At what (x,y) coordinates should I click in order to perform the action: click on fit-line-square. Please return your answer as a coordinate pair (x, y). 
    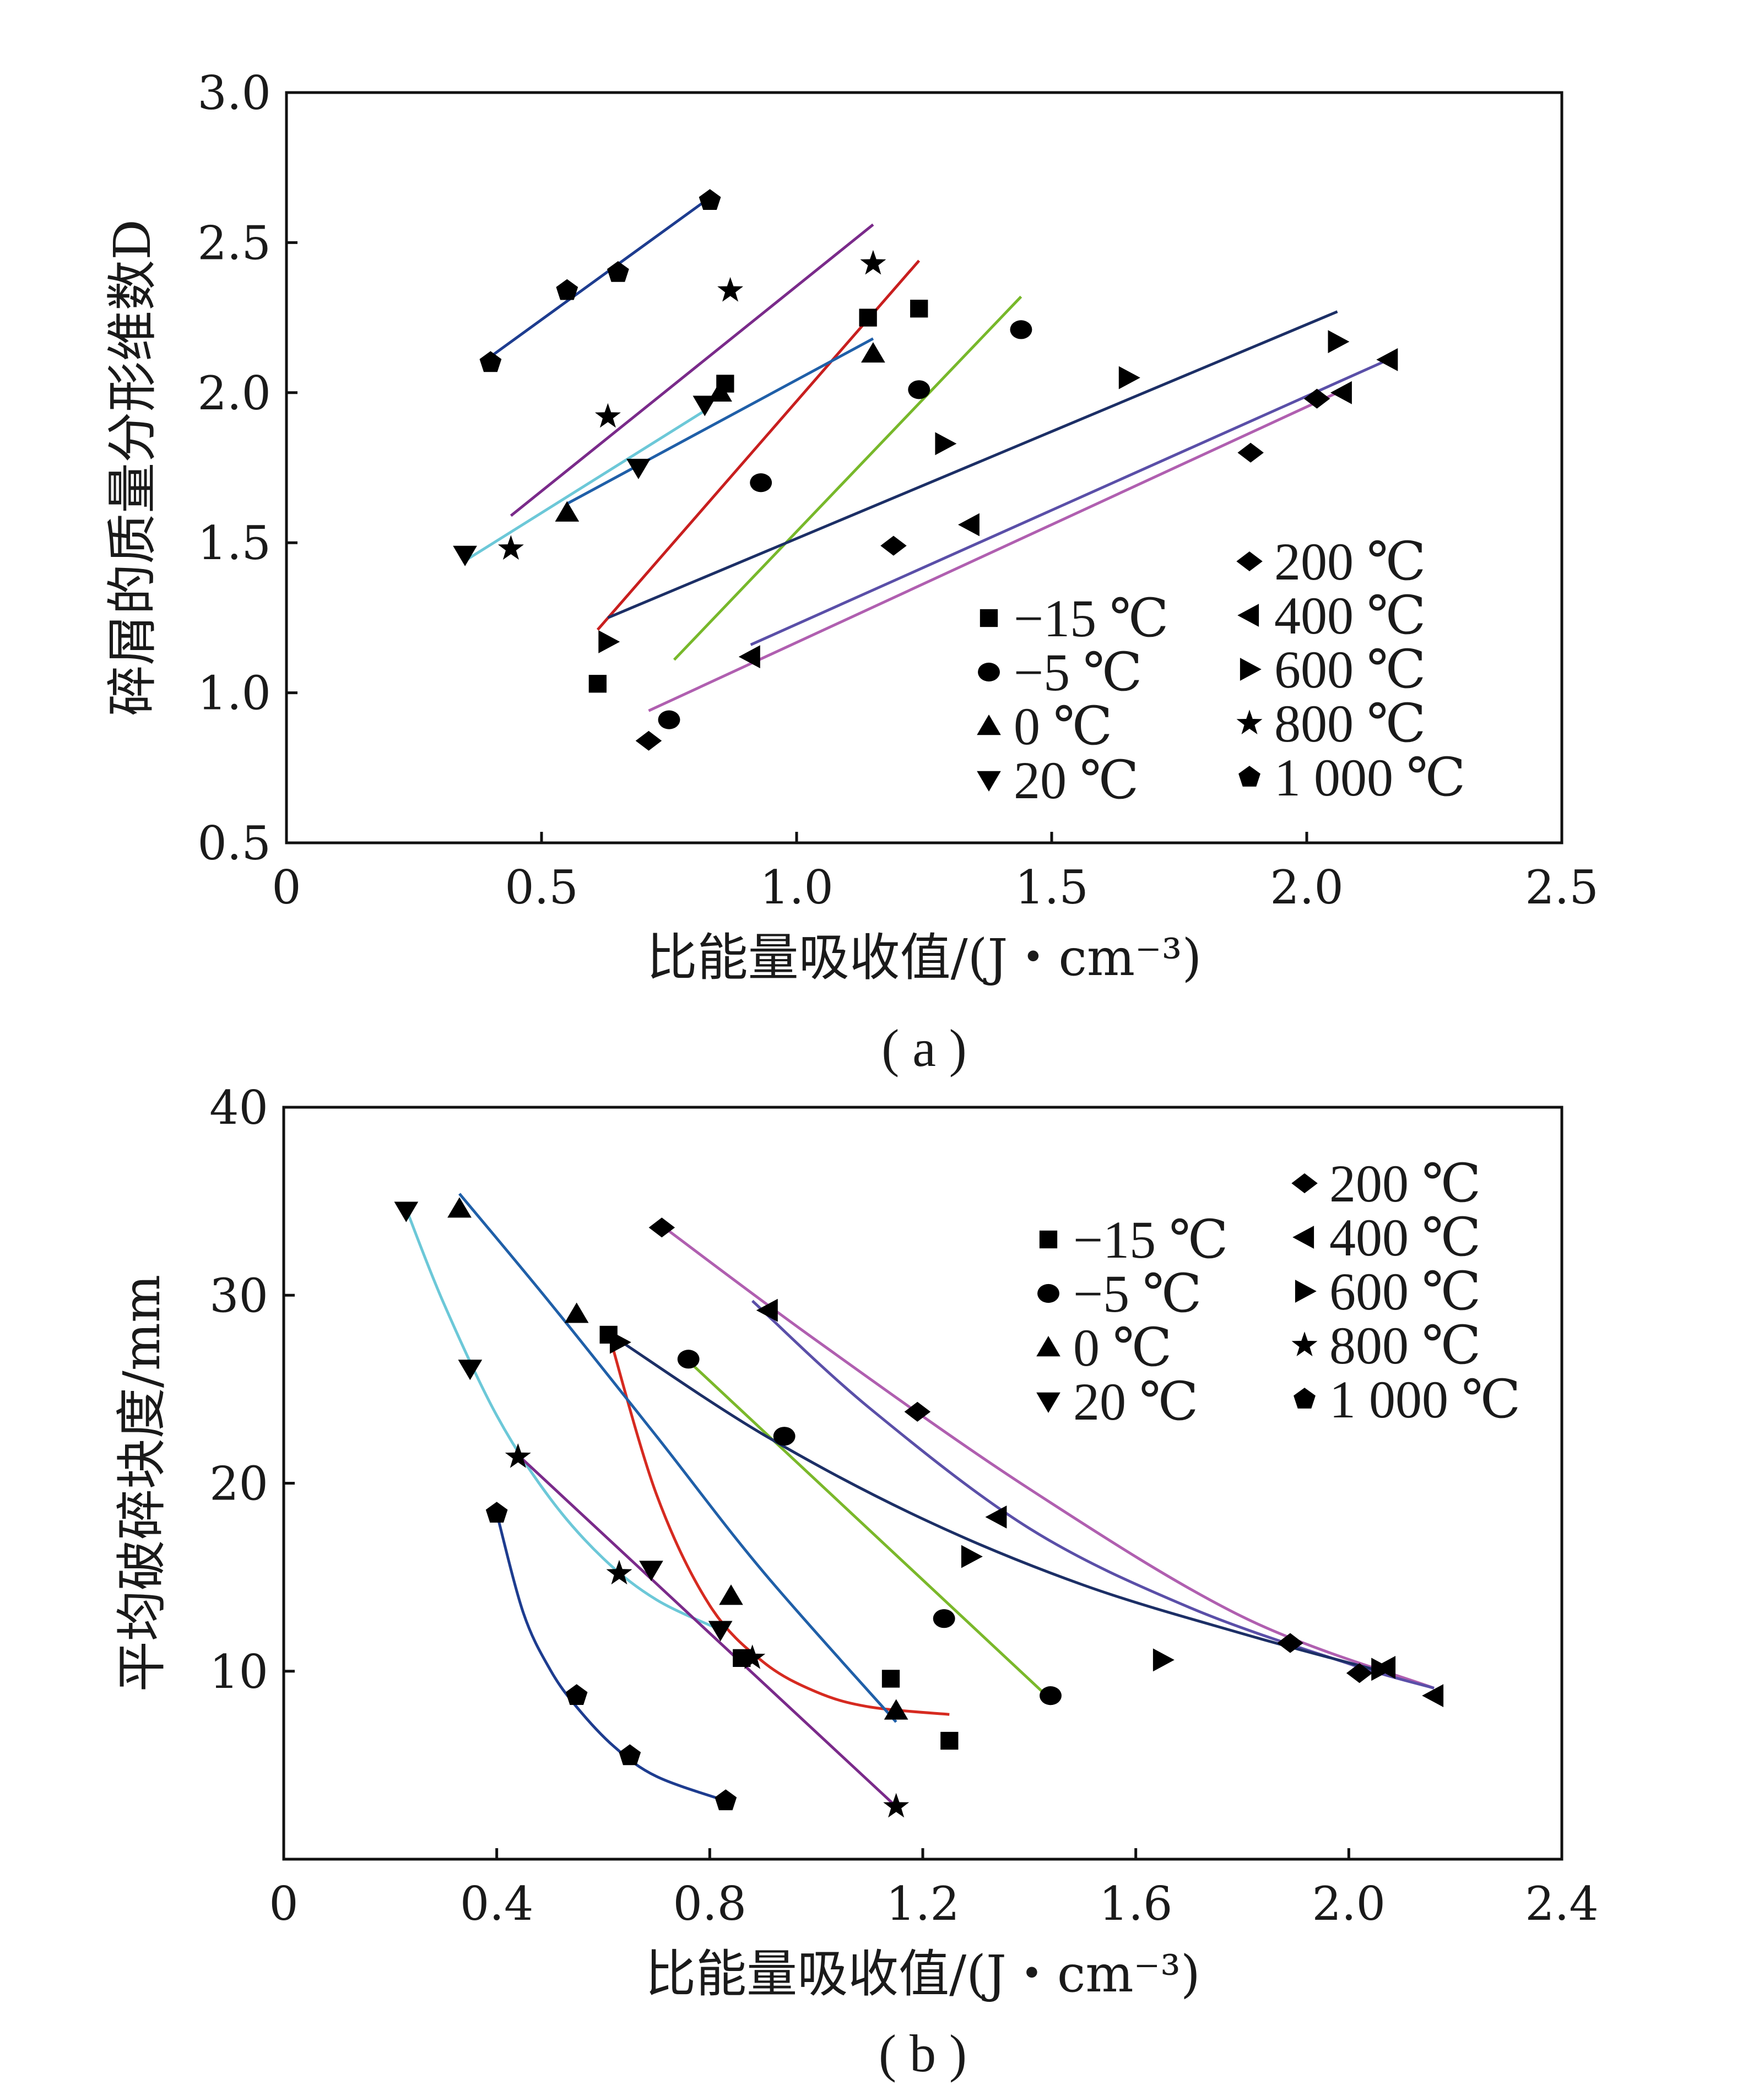
    Looking at the image, I should click on (778, 1524).